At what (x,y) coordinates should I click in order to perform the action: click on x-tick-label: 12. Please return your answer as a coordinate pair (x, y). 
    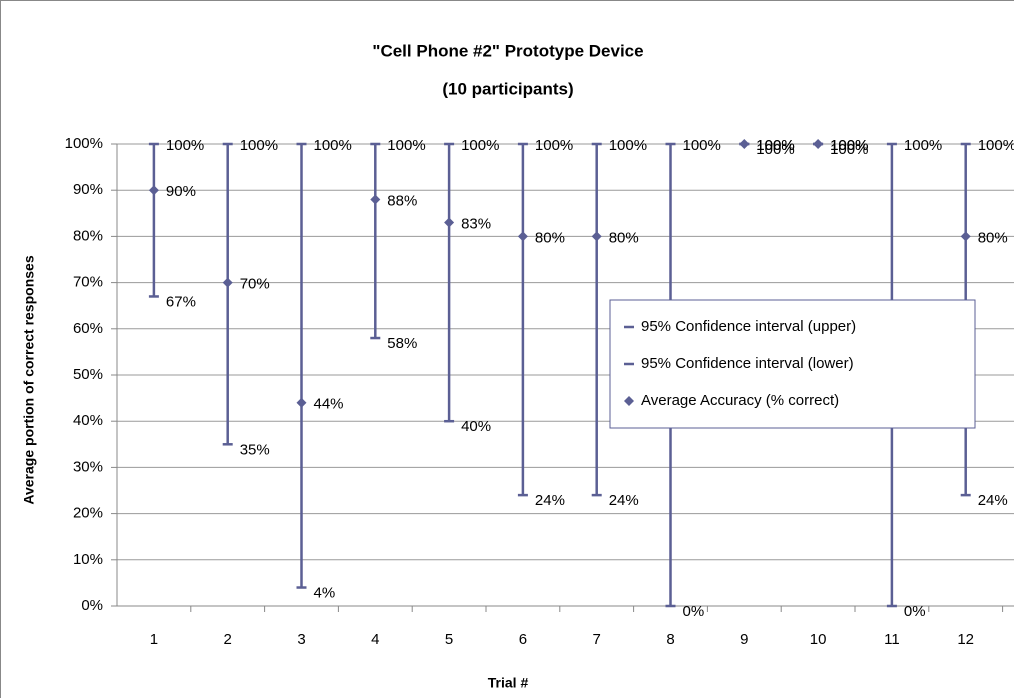
    Looking at the image, I should click on (965, 639).